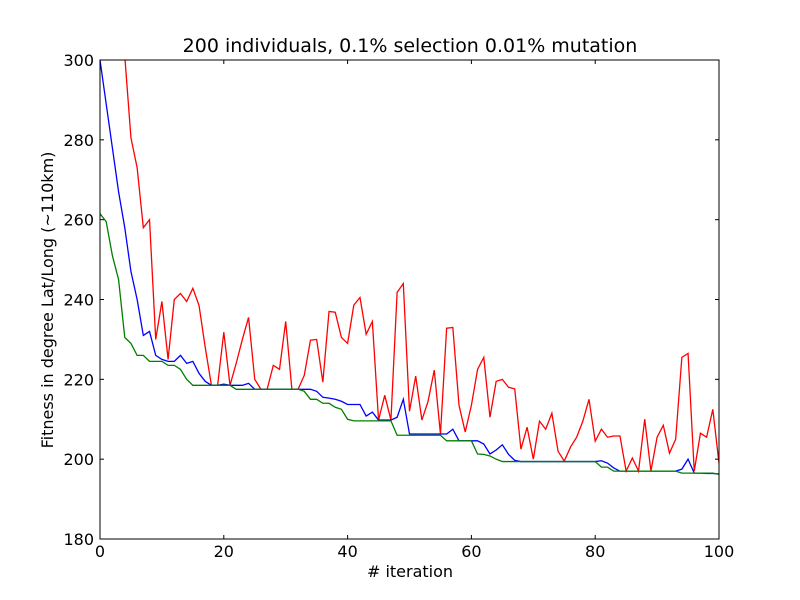 This screenshot has width=800, height=600. What do you see at coordinates (595, 551) in the screenshot?
I see `x-tick-label: 80` at bounding box center [595, 551].